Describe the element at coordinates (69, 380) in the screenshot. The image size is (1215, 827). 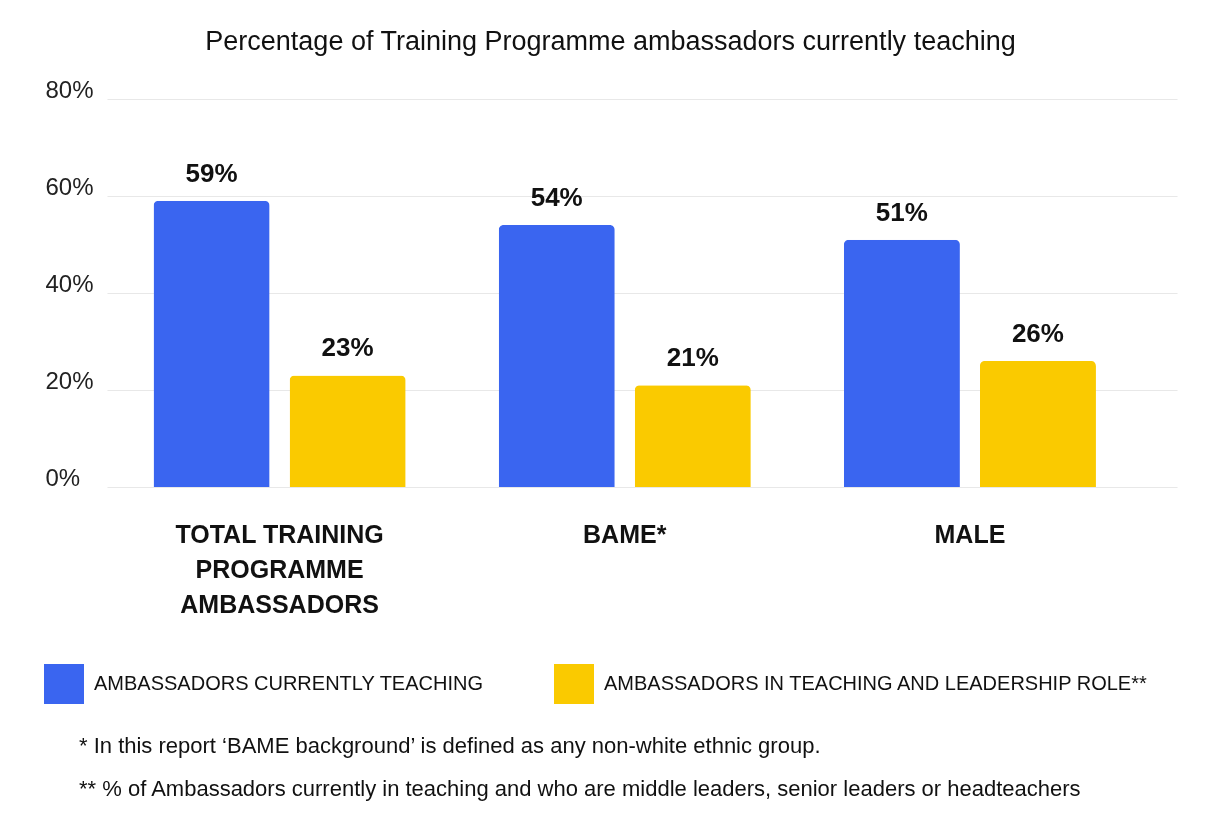
I see `y-tick-label: 20%` at that location.